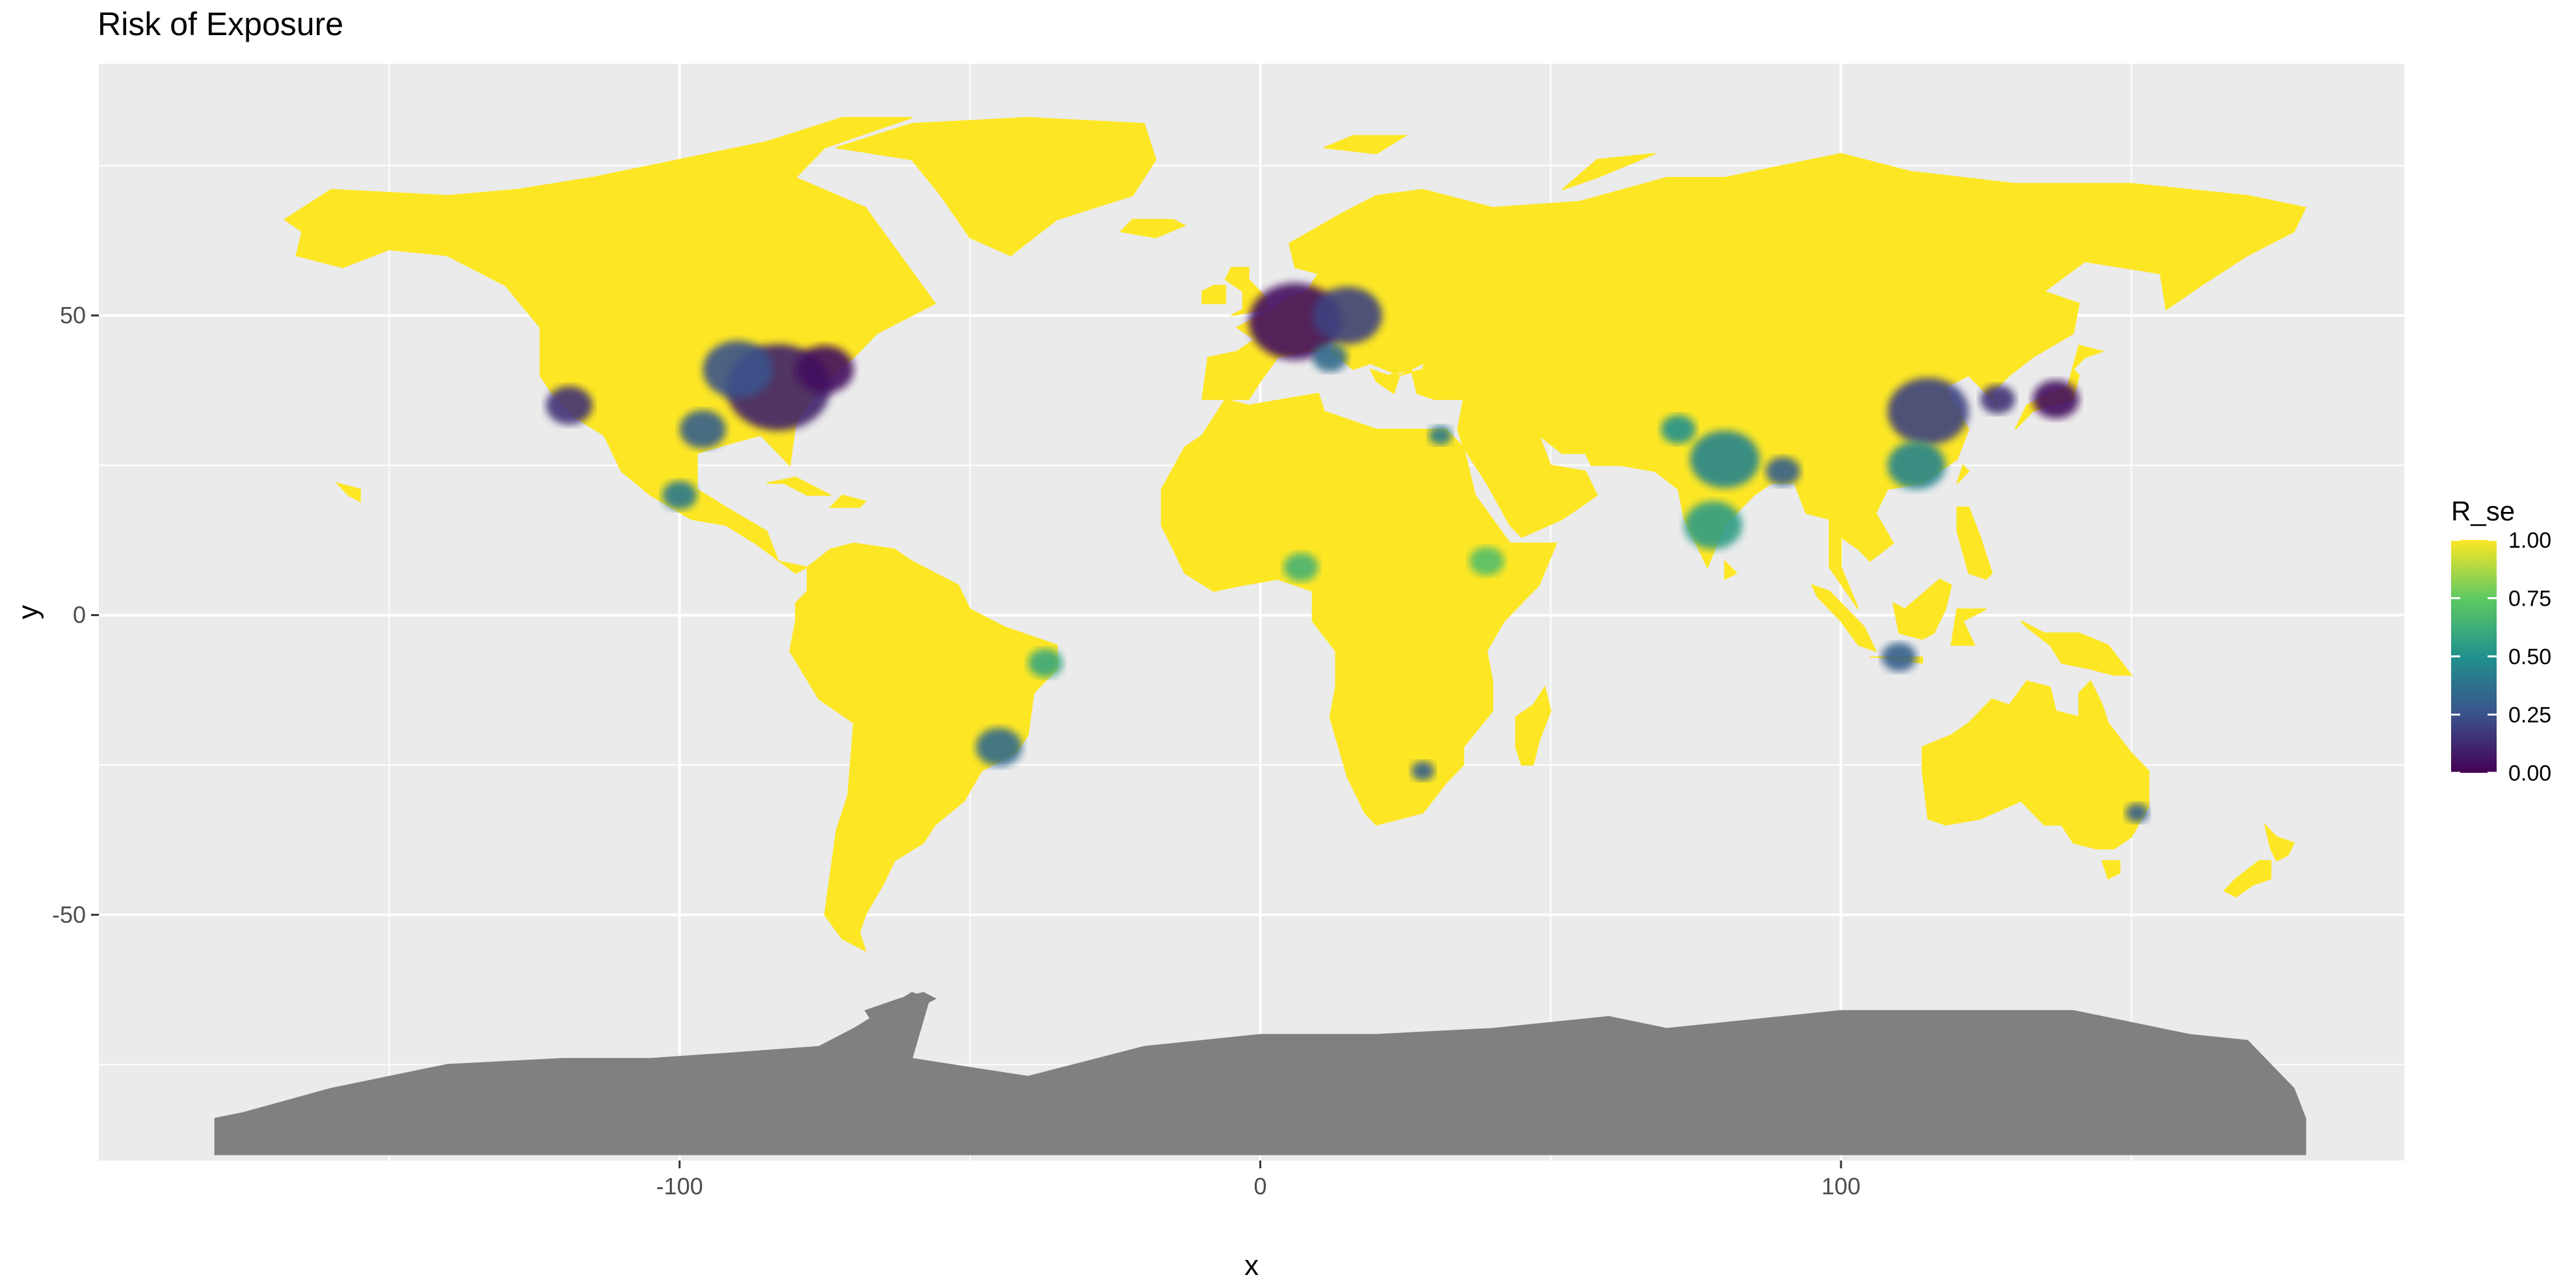  I want to click on hotspot-pakistan, so click(1678, 429).